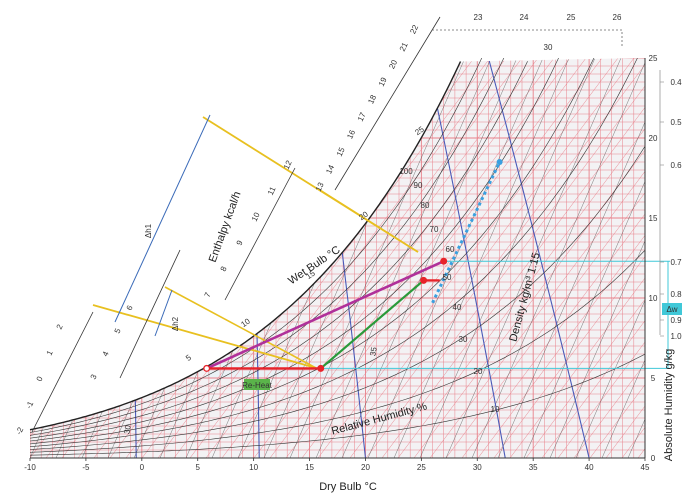 Image resolution: width=689 pixels, height=493 pixels. What do you see at coordinates (414, 29) in the screenshot?
I see `enthalpy-tick-22: 22` at bounding box center [414, 29].